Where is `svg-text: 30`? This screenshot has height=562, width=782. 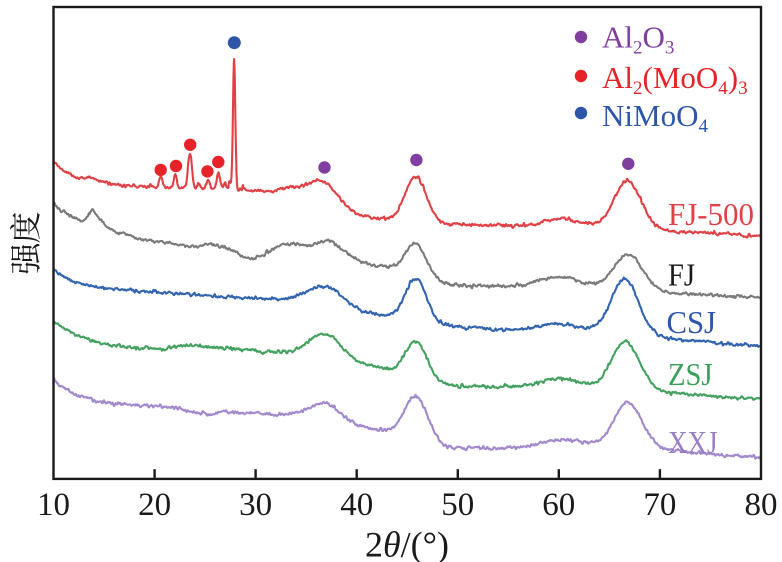 svg-text: 30 is located at coordinates (255, 505).